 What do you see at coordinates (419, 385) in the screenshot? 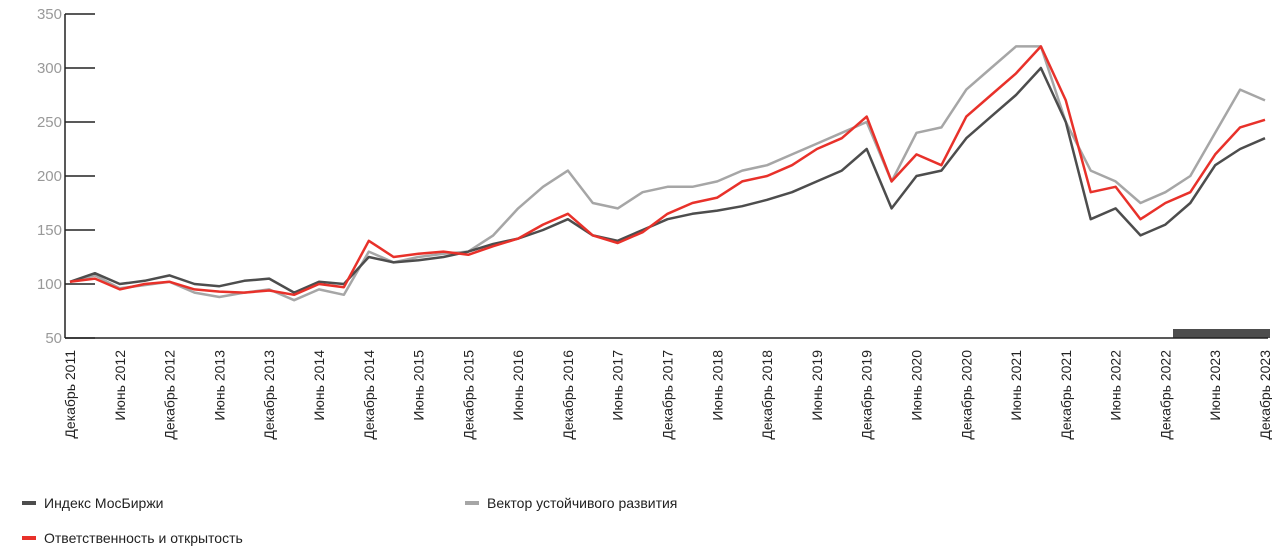
I see `x-tick-label: Июнь 2015` at bounding box center [419, 385].